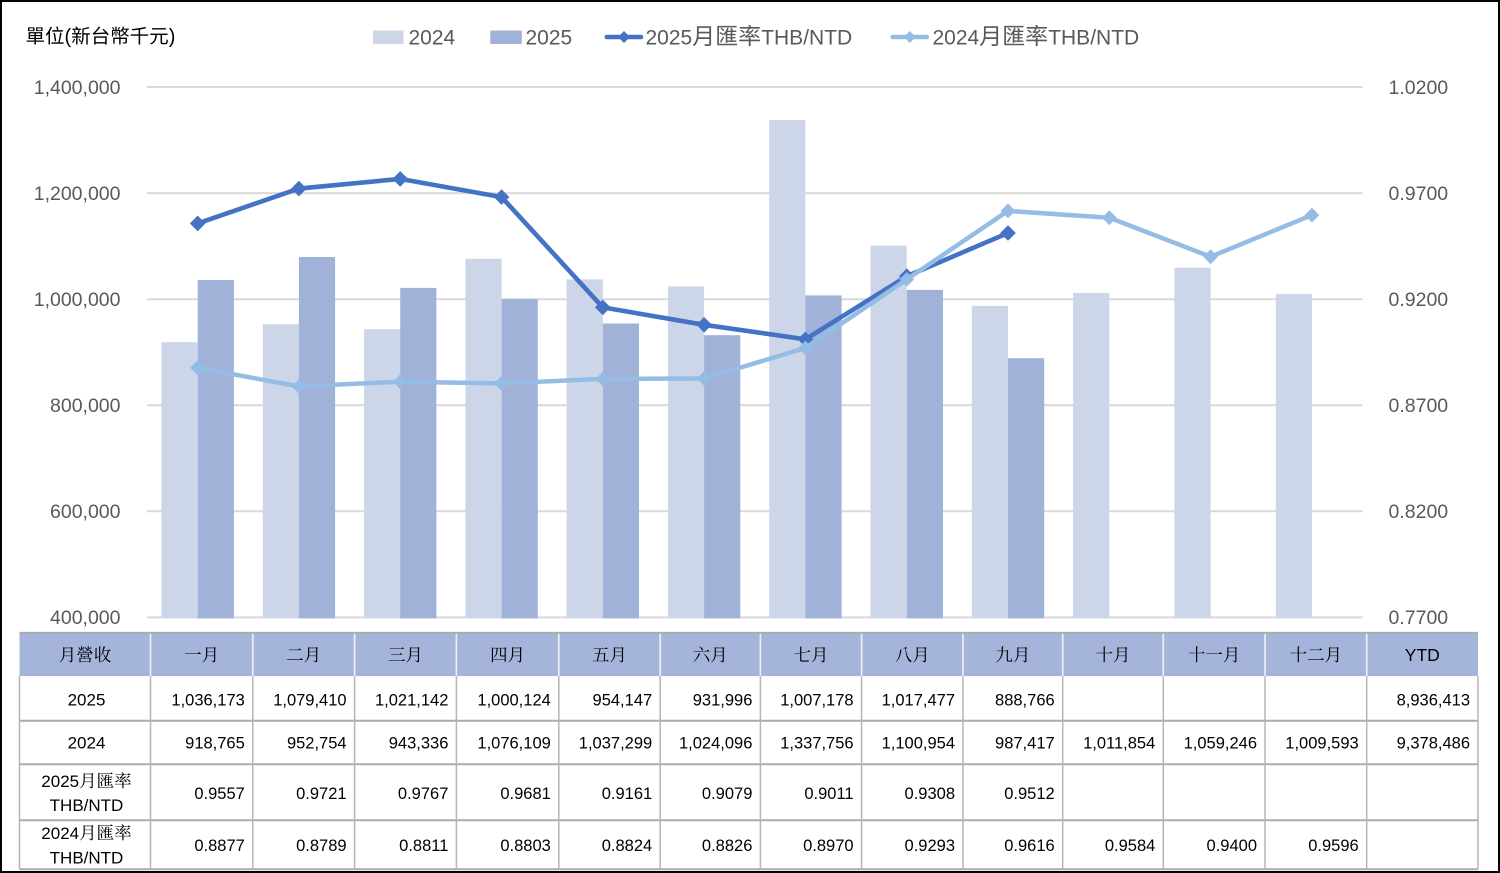  I want to click on svg-text: 0.9700, so click(1419, 194).